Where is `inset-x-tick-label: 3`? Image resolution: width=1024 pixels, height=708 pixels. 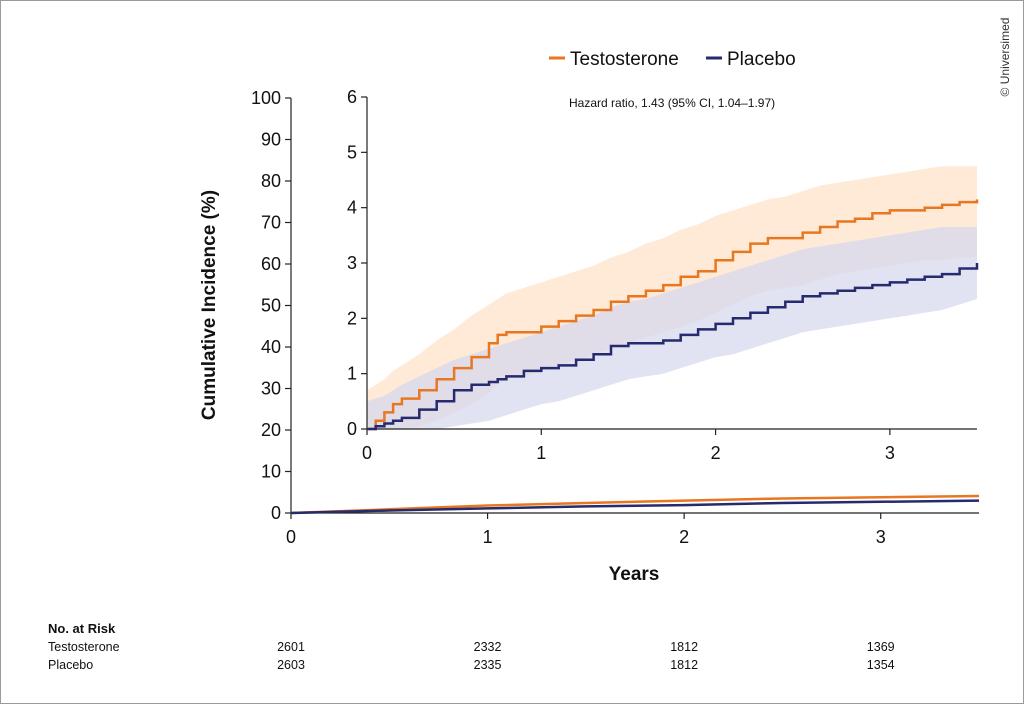 inset-x-tick-label: 3 is located at coordinates (890, 453).